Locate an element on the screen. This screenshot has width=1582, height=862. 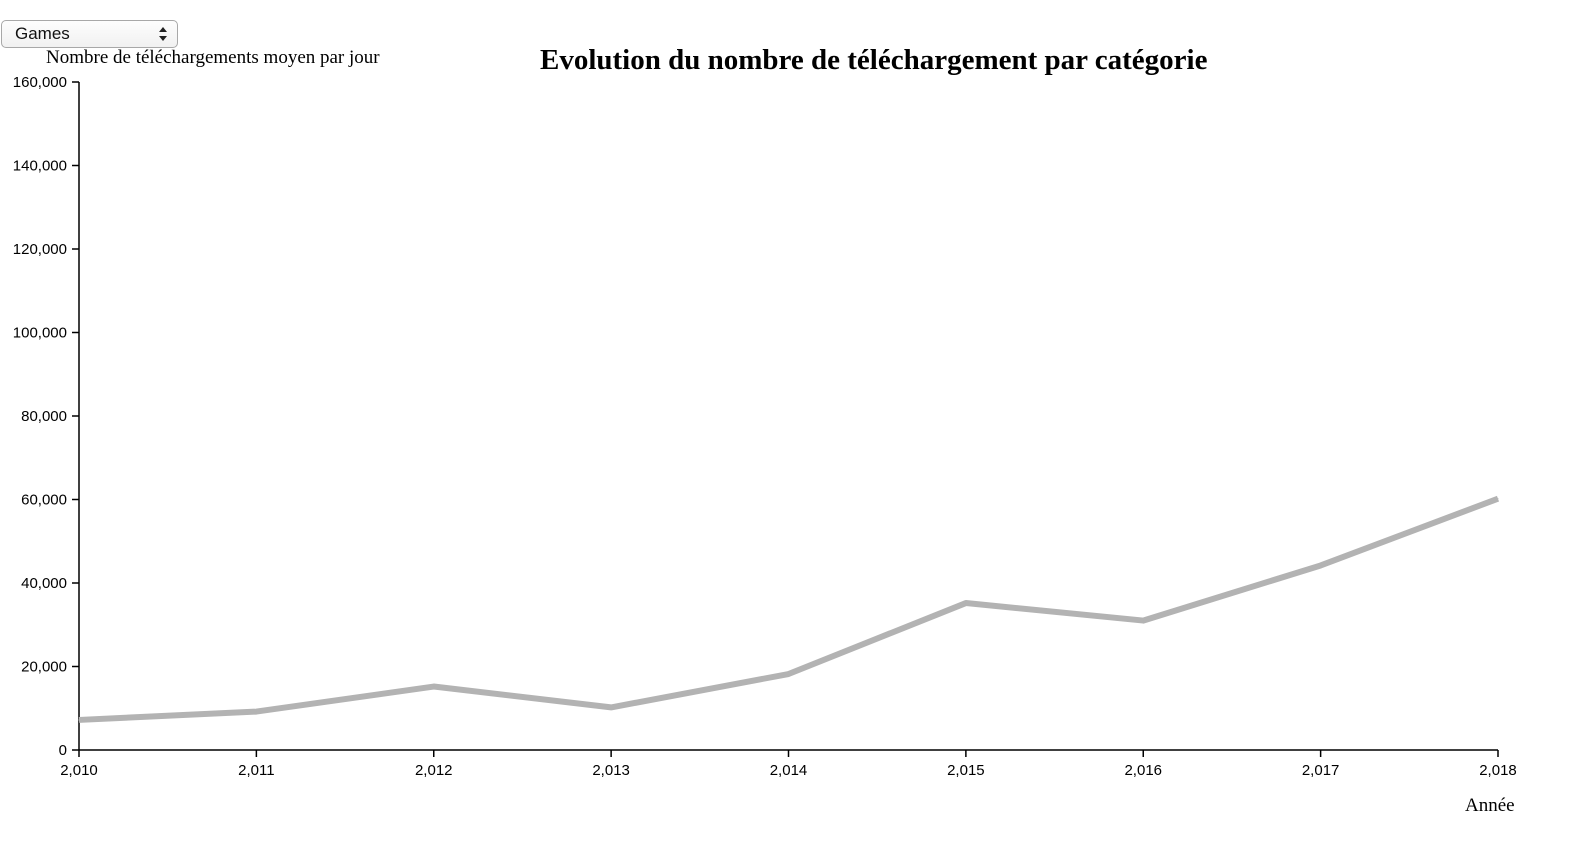
y-tick-label: 40,000 is located at coordinates (44, 583).